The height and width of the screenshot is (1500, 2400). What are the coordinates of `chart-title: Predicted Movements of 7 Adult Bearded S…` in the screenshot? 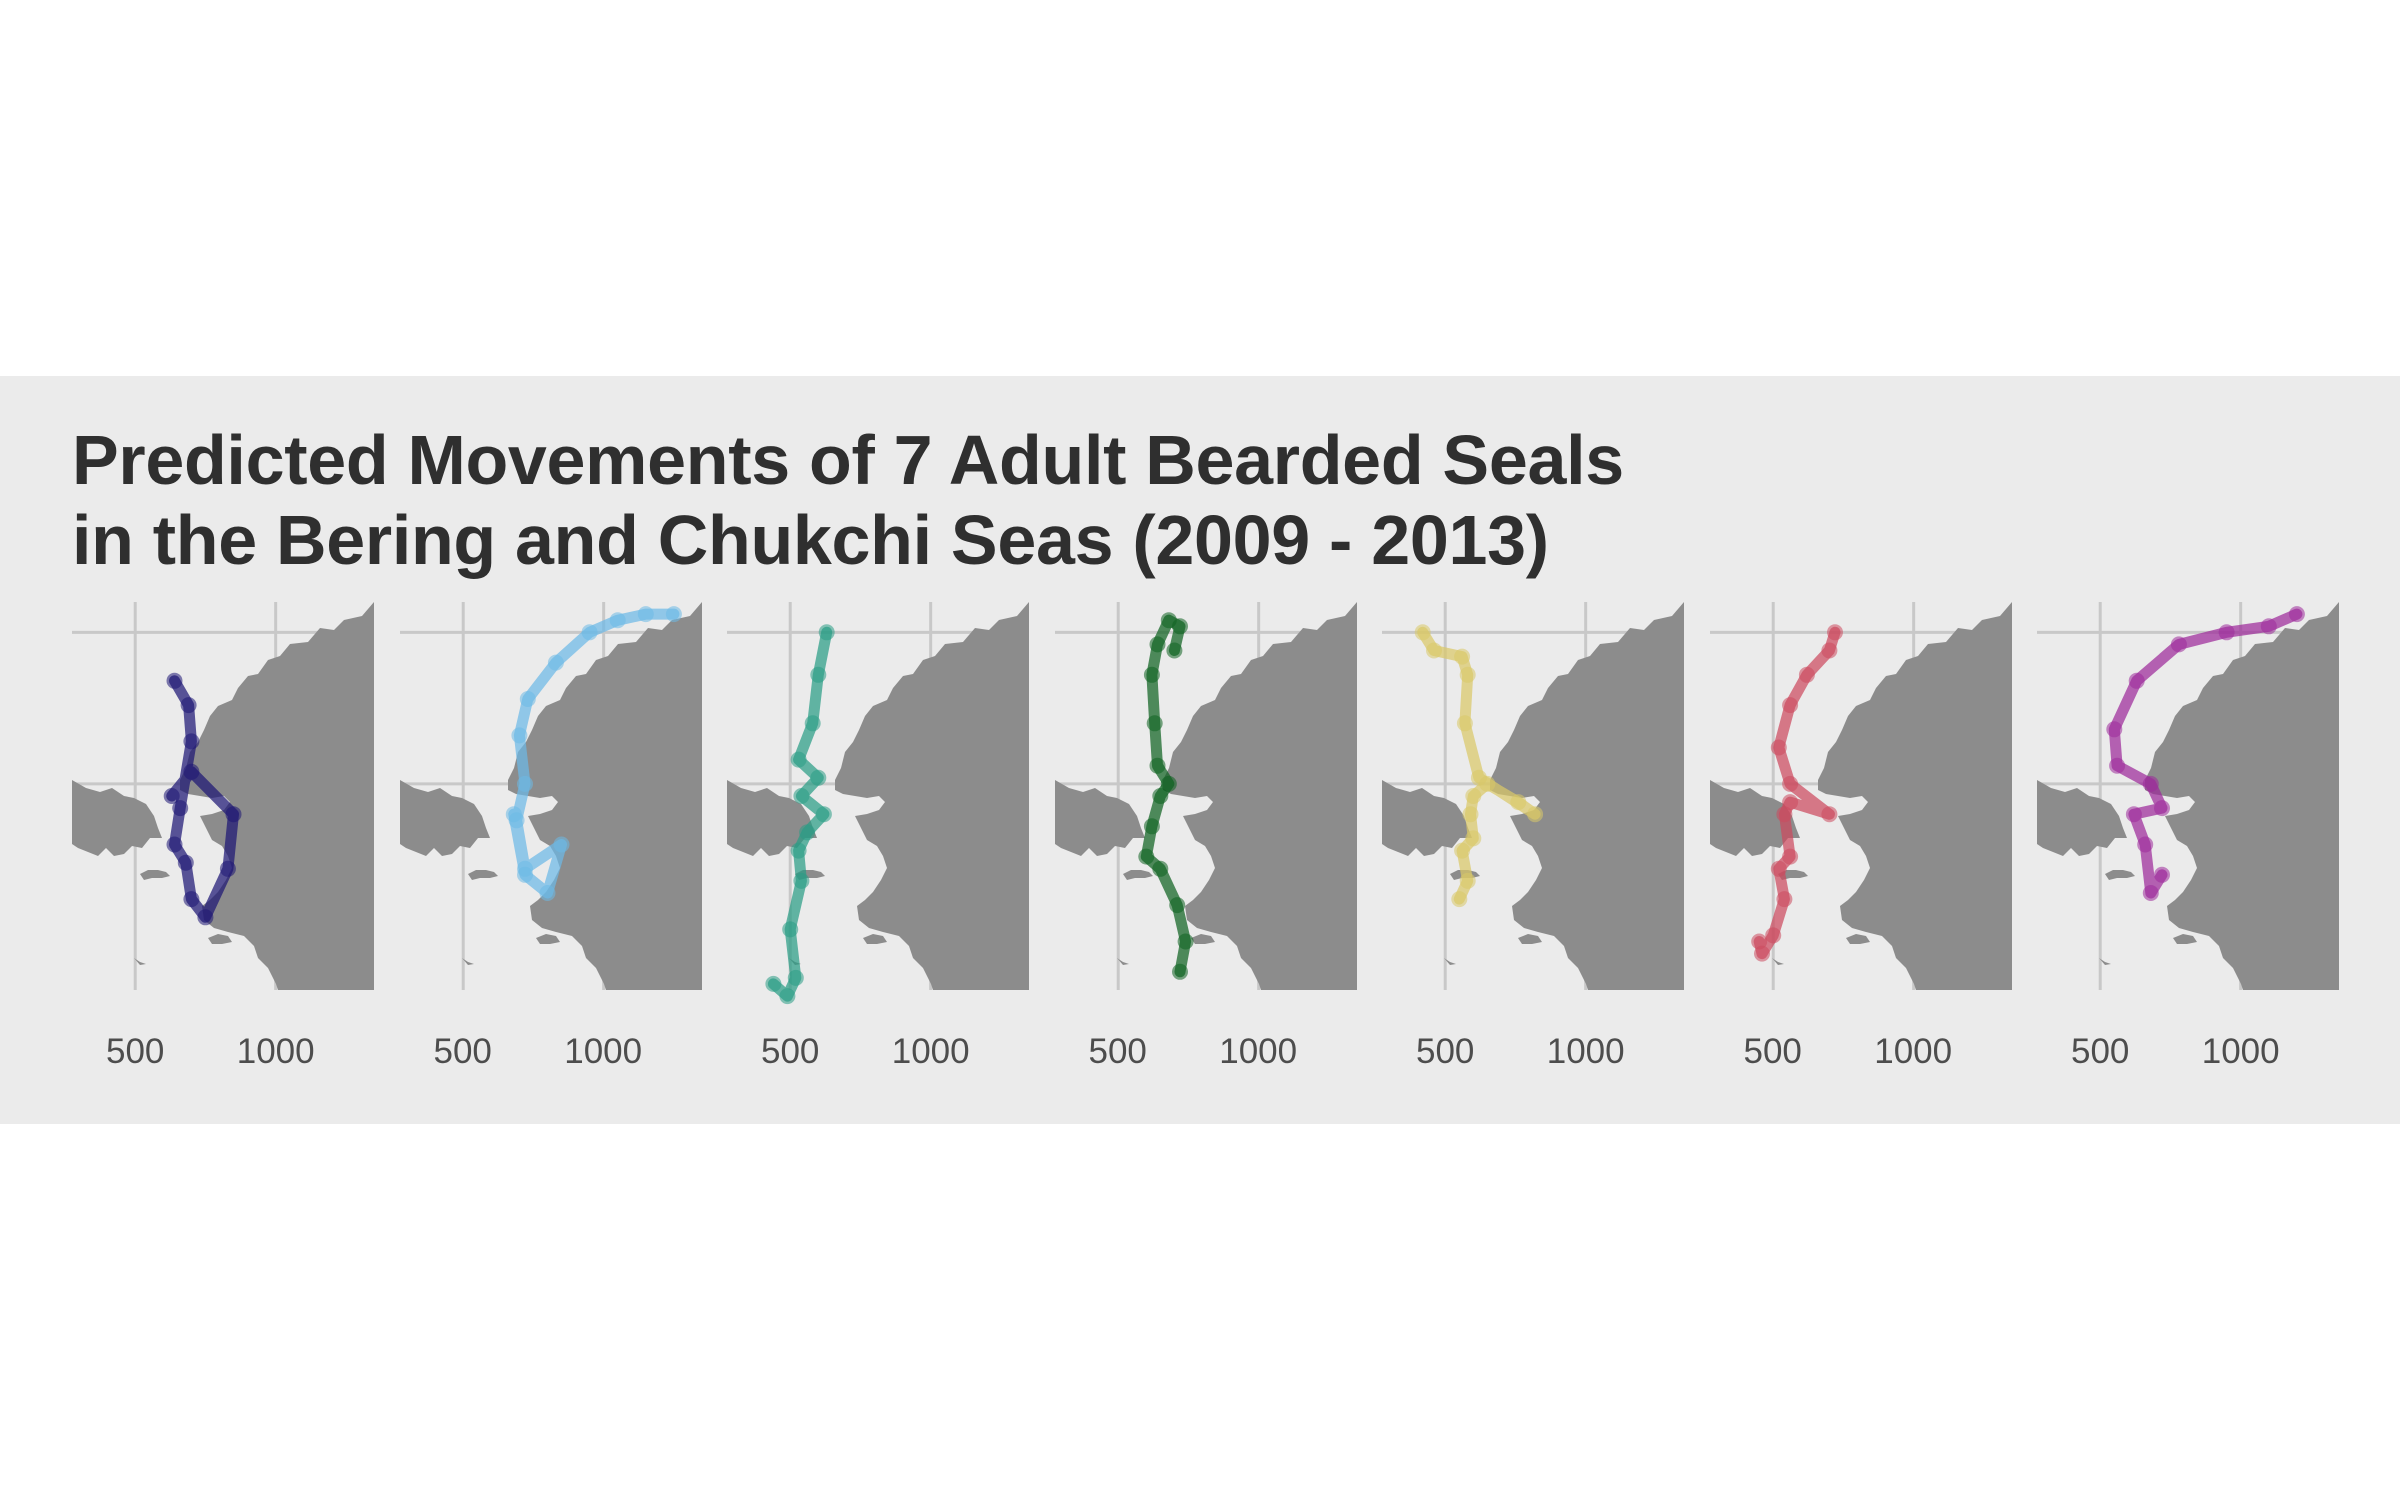 It's located at (848, 500).